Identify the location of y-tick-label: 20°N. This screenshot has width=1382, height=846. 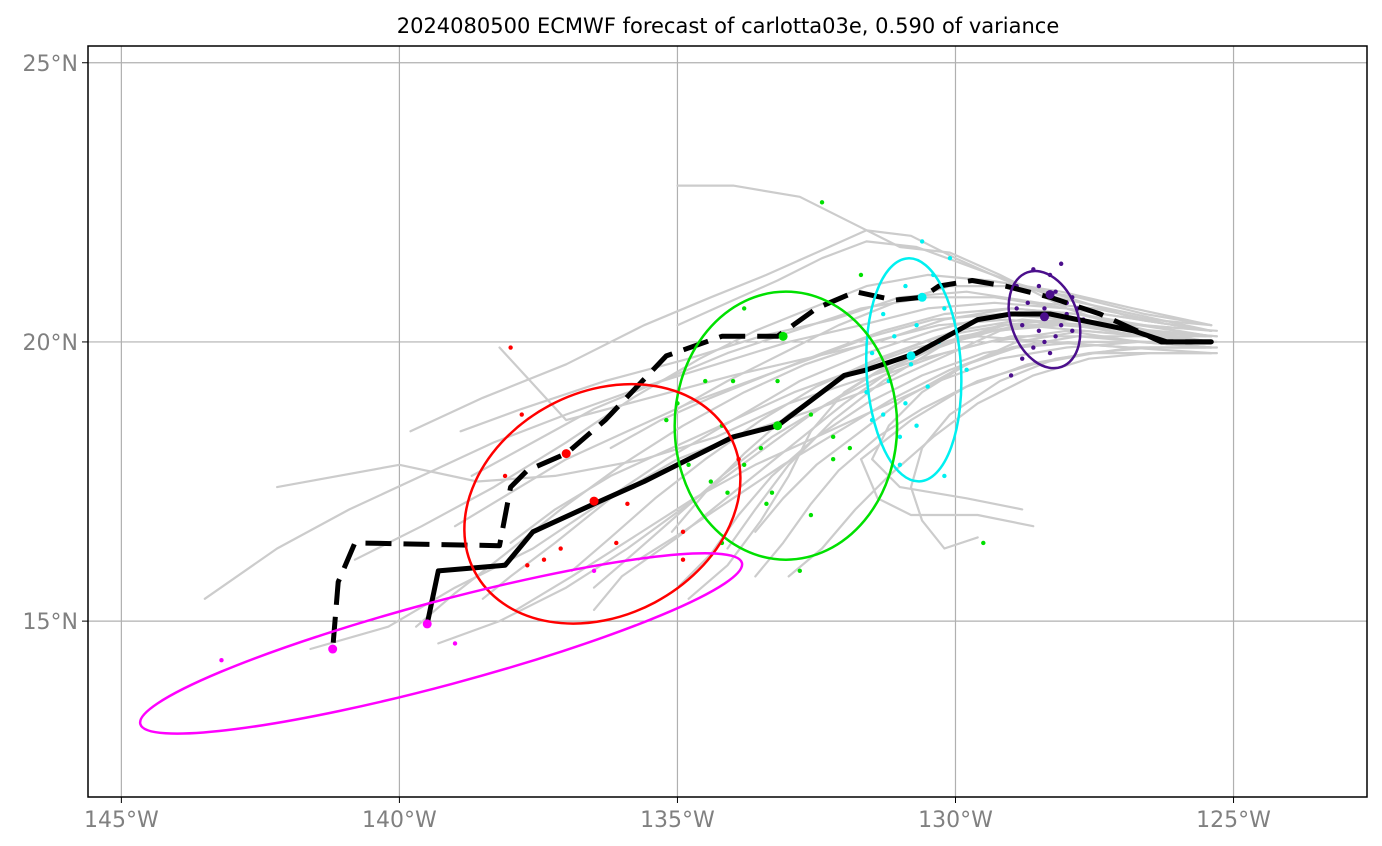
(50, 343).